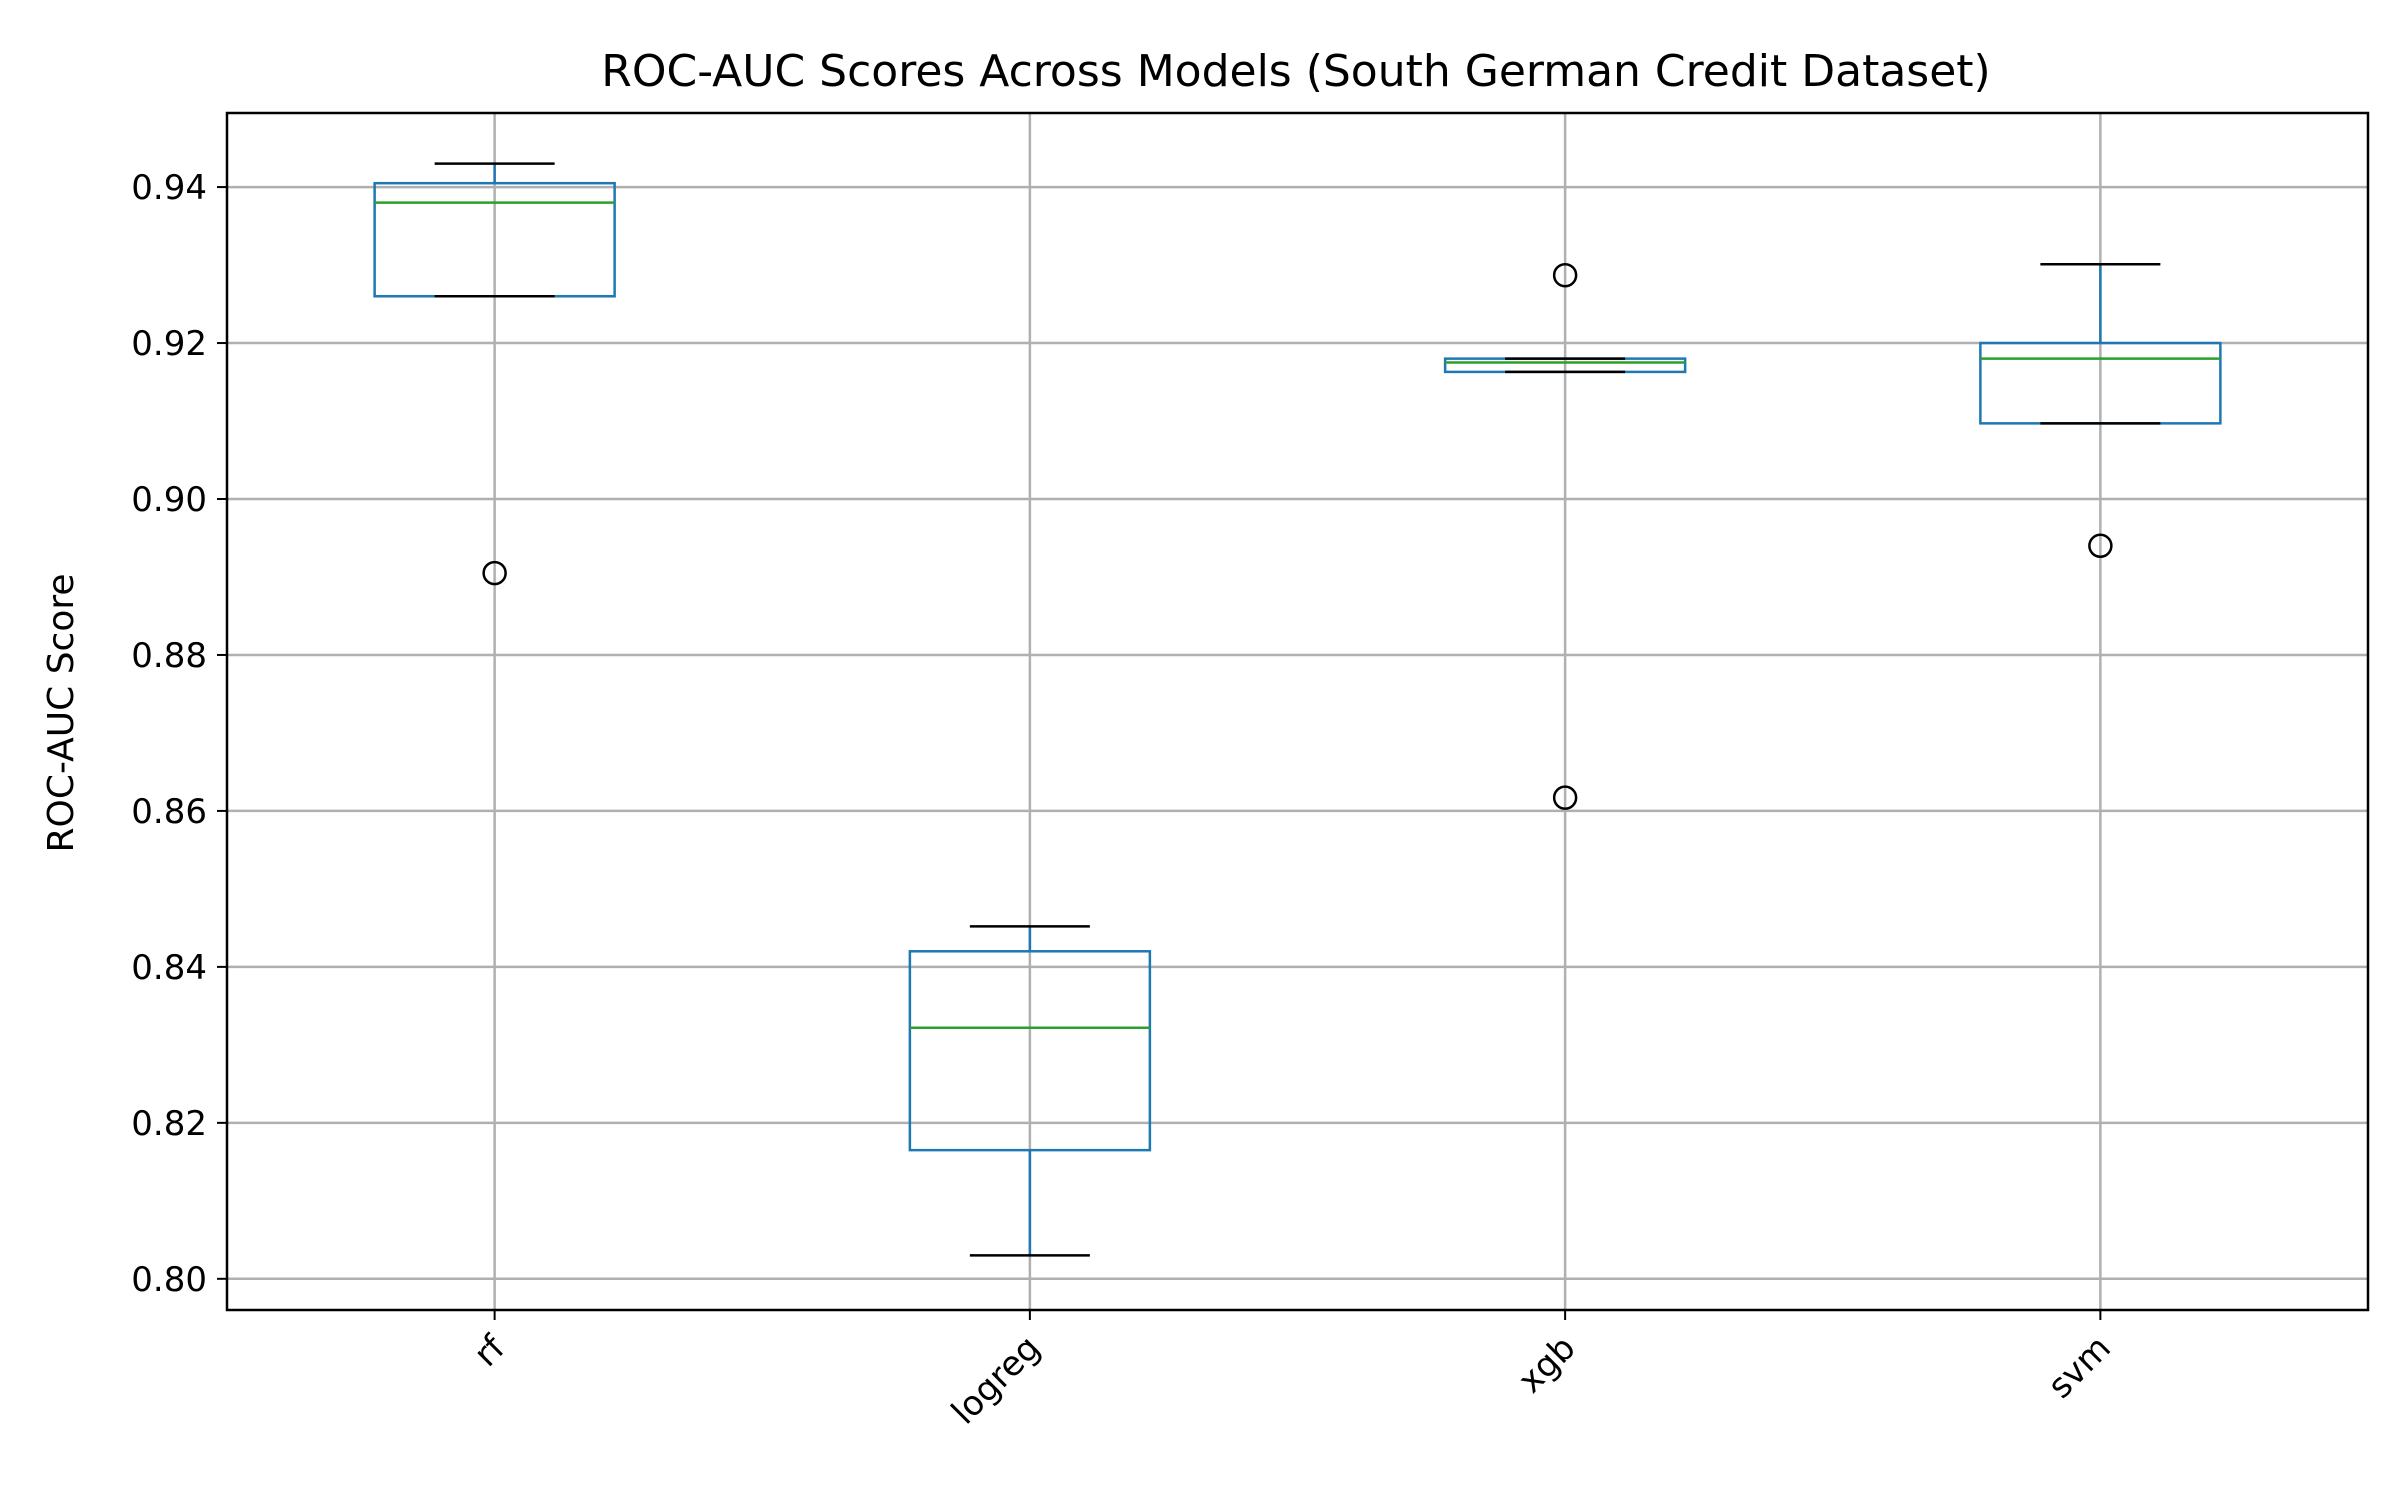  I want to click on y-axis-label: ROC-AUC Score, so click(61, 712).